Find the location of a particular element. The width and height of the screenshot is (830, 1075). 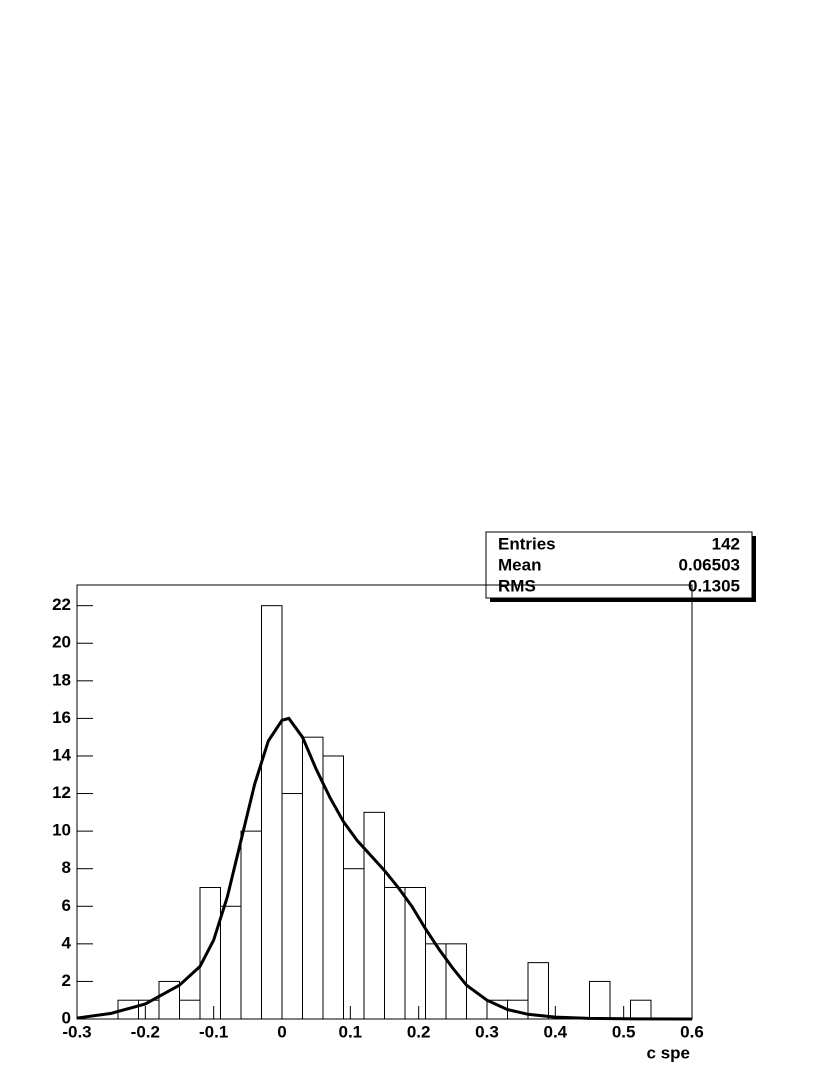

y-tick-label: 2 is located at coordinates (66, 980).